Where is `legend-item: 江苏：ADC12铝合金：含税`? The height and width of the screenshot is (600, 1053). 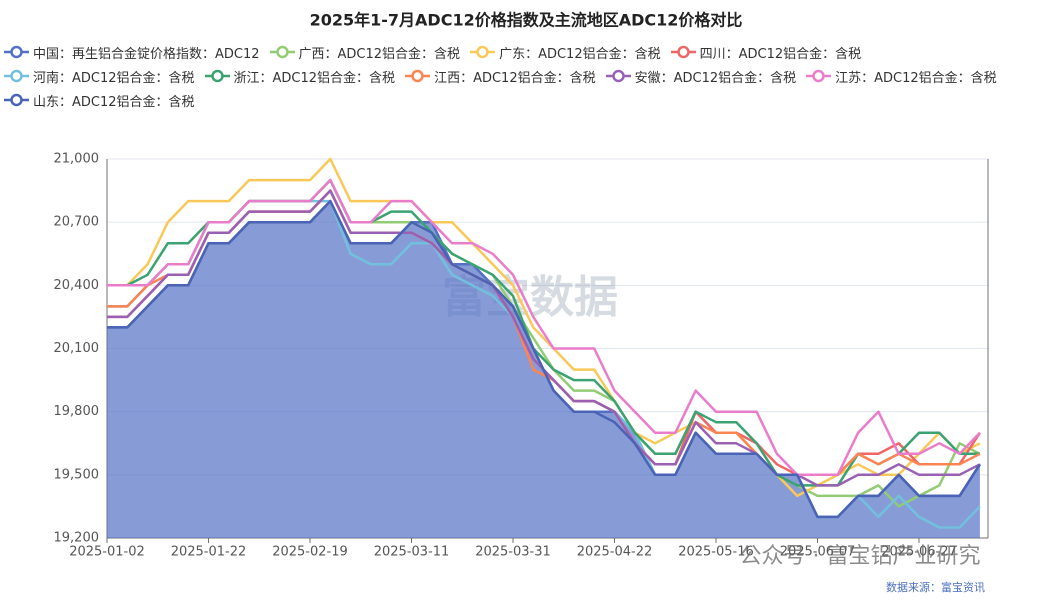
legend-item: 江苏：ADC12铝合金：含税 is located at coordinates (901, 76).